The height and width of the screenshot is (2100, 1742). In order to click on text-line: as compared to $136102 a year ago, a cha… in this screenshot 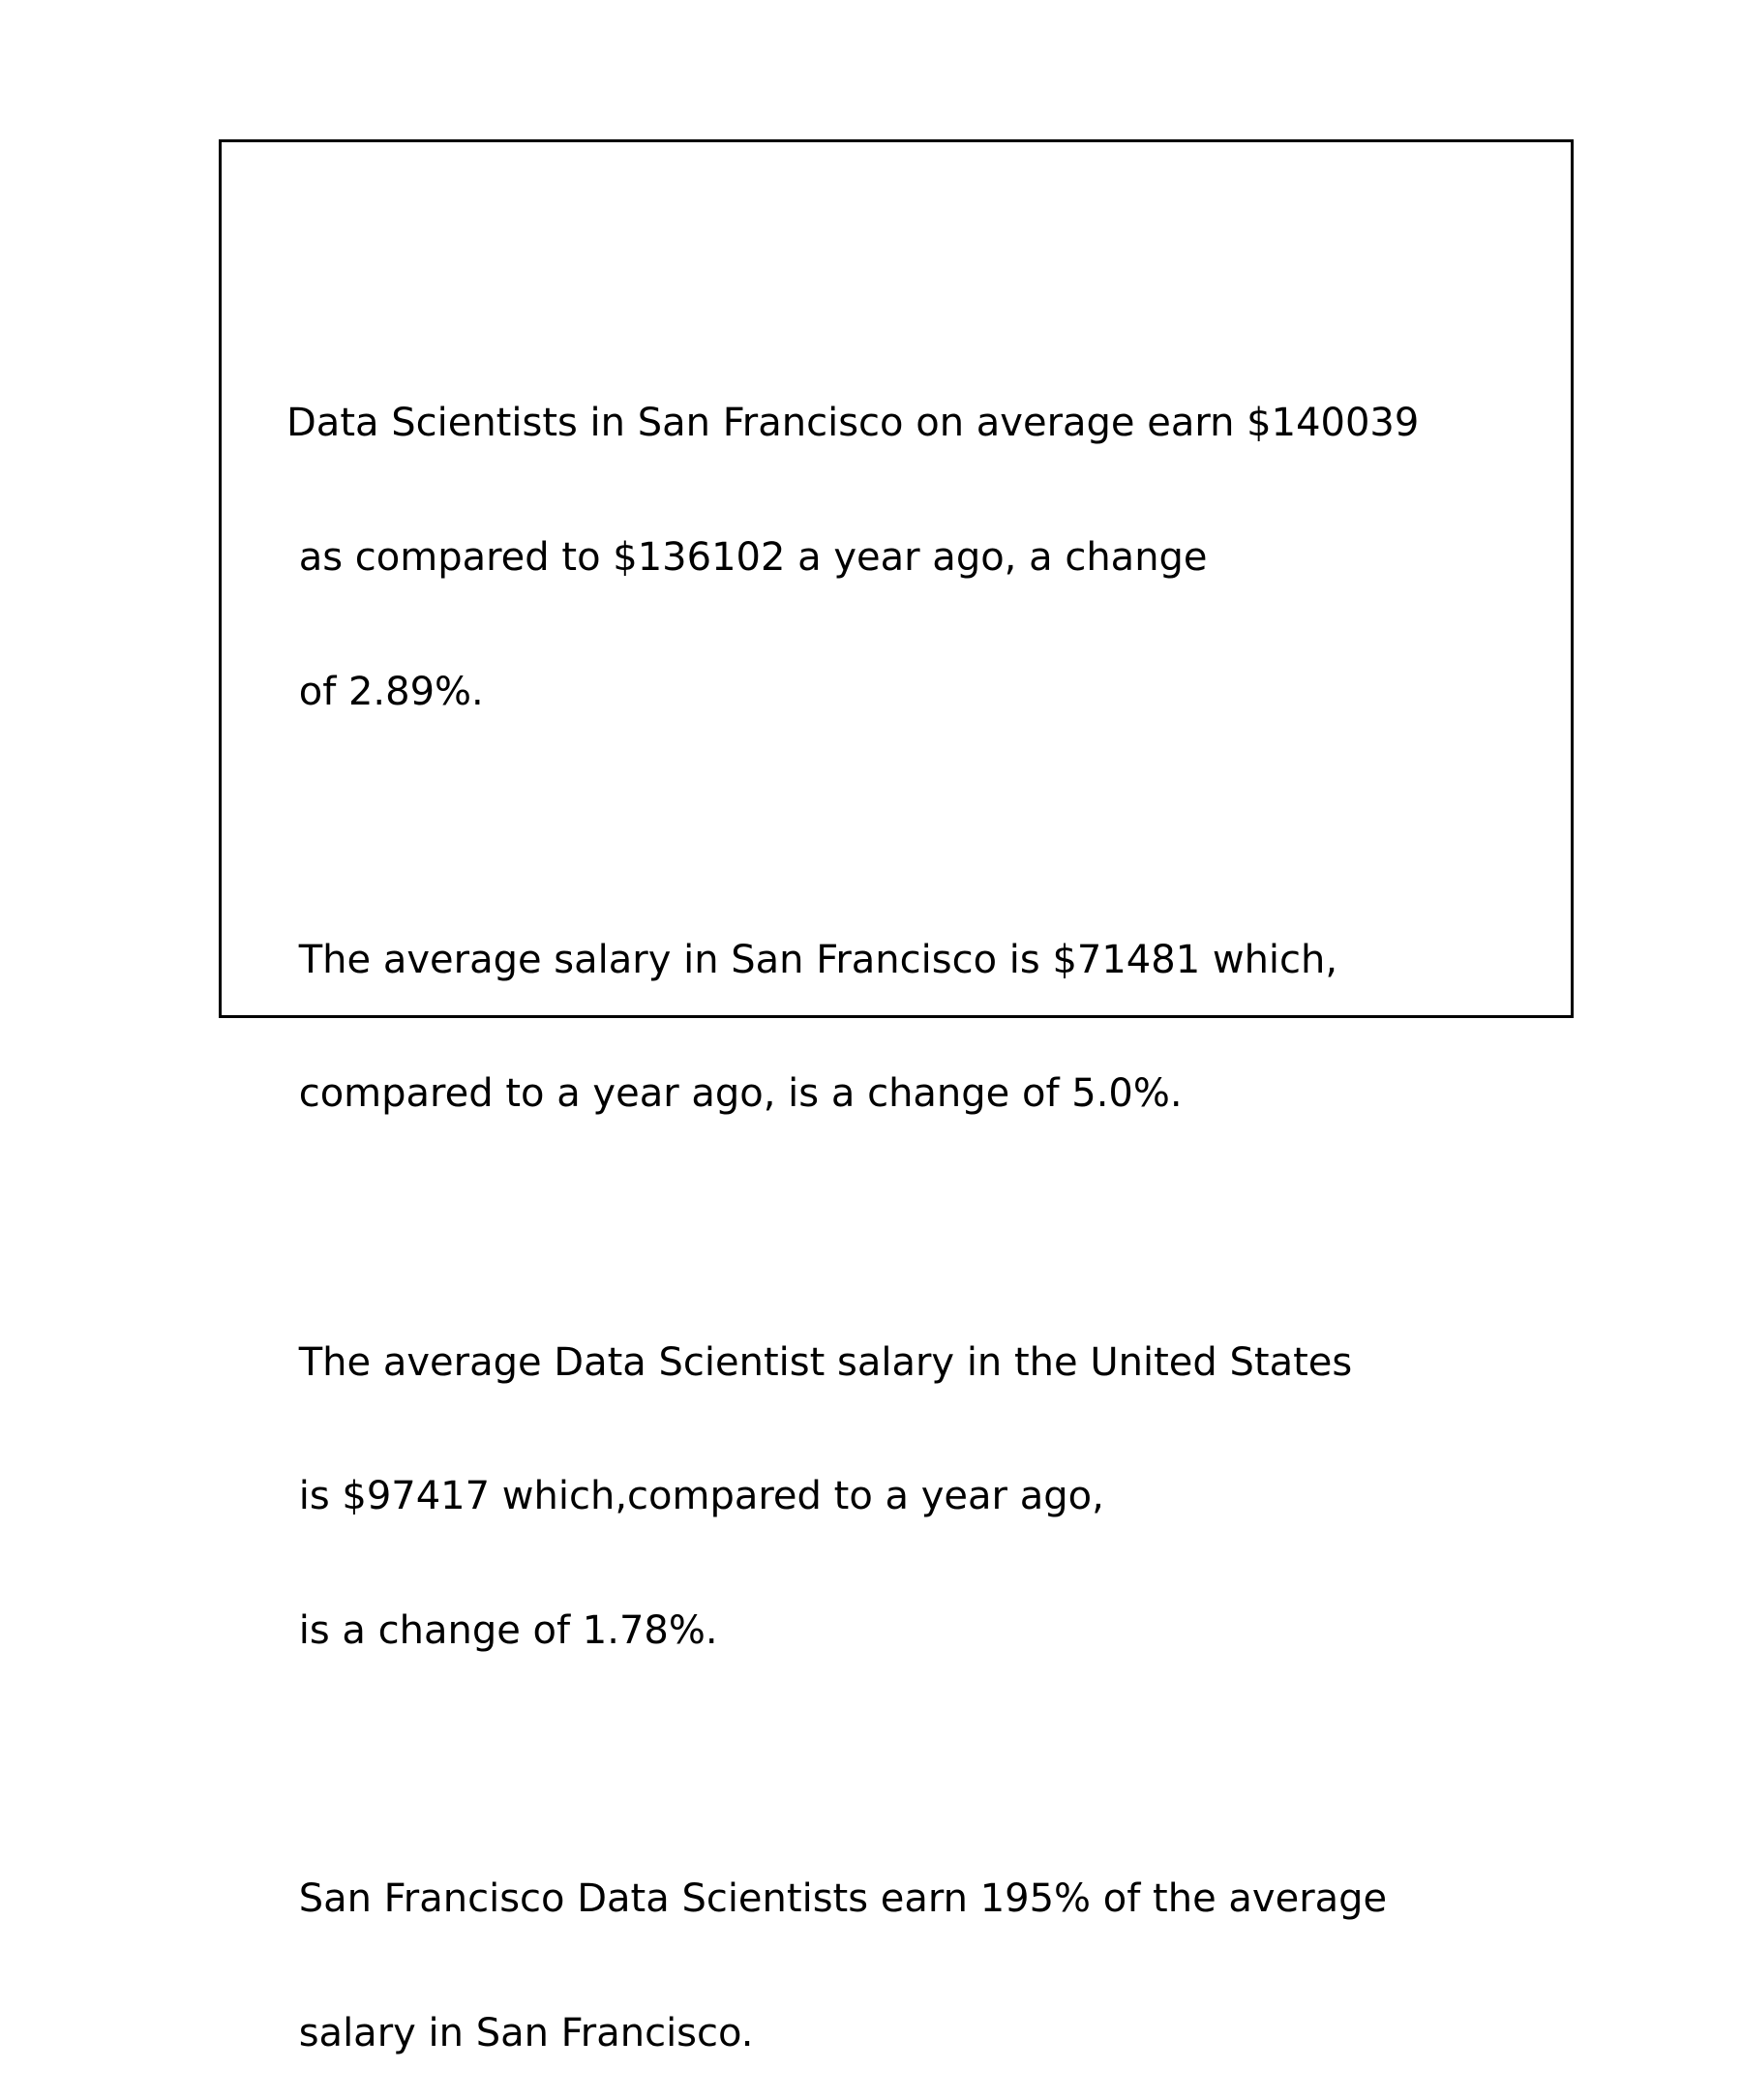, I will do `click(747, 557)`.